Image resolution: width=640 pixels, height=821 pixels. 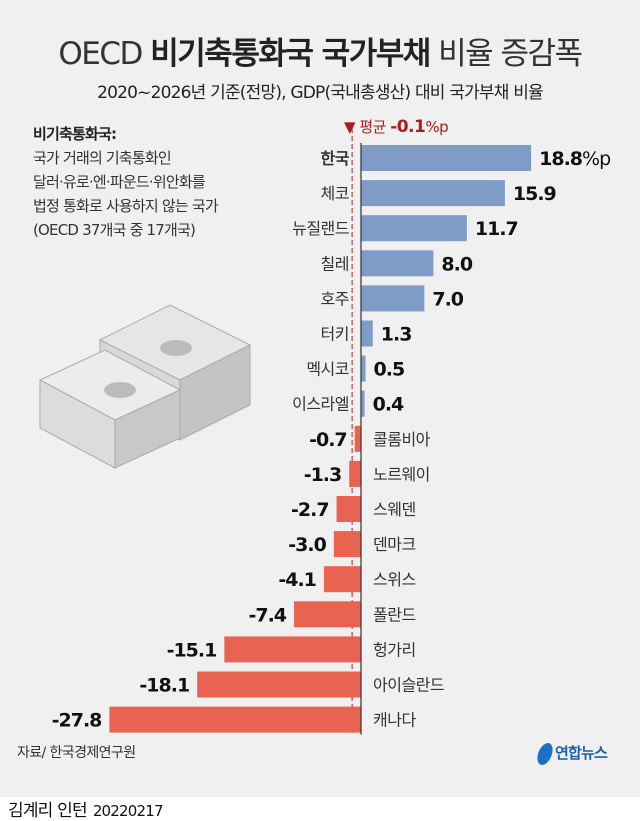 I want to click on average-label: ▼ 평균 -0.1%p, so click(x=396, y=127).